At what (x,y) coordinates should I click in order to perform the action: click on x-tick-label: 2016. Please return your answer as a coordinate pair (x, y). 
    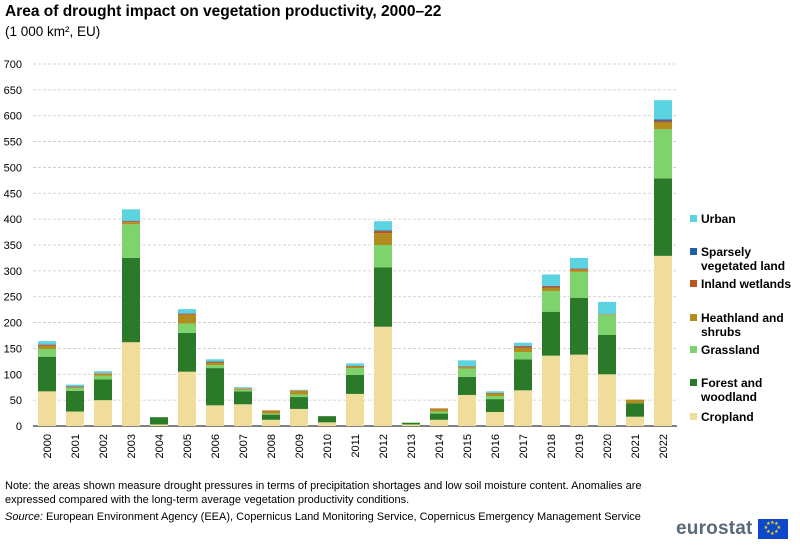
    Looking at the image, I should click on (496, 446).